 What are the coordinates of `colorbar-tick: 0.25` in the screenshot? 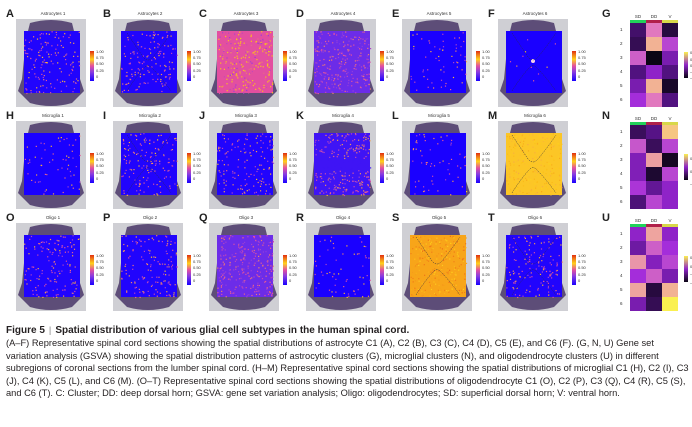 It's located at (390, 172).